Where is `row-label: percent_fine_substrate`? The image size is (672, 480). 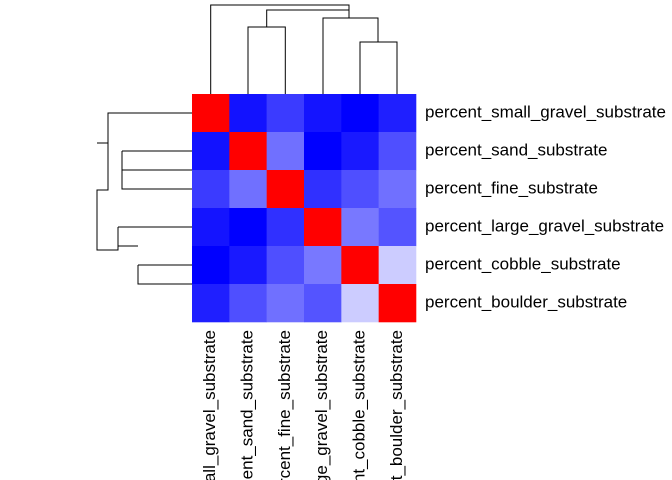 row-label: percent_fine_substrate is located at coordinates (511, 187).